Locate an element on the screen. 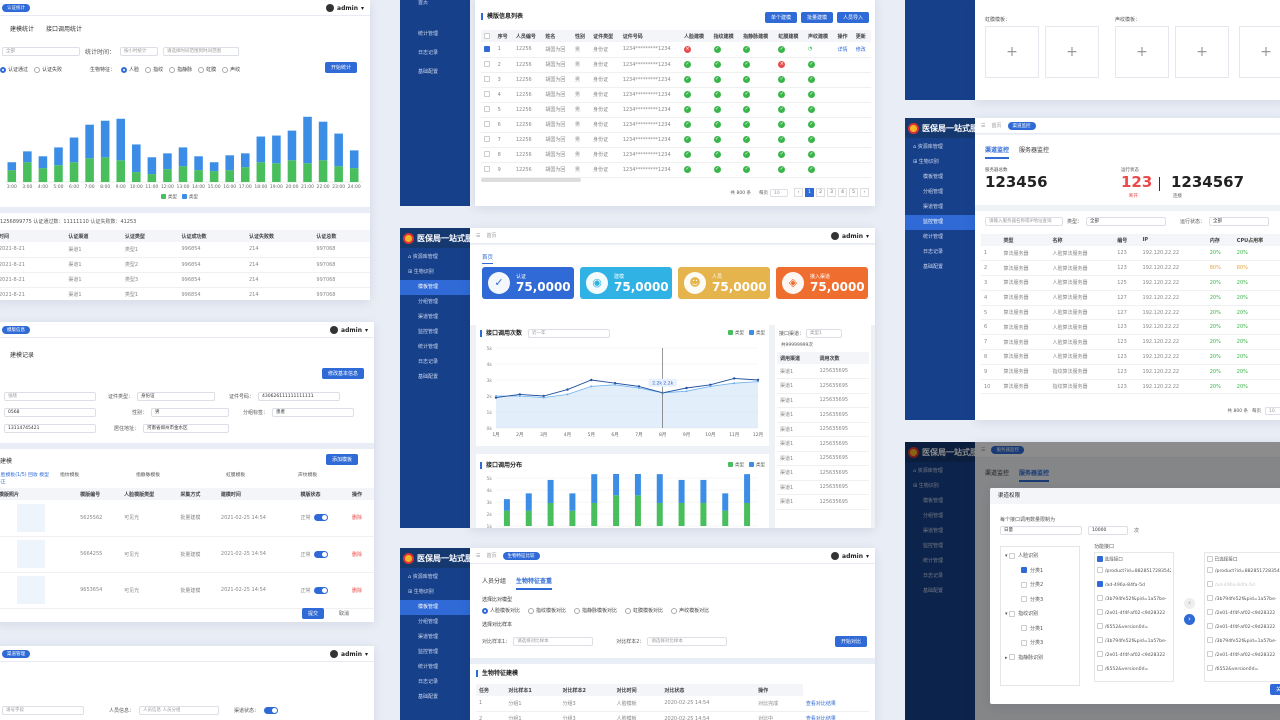 Image resolution: width=1280 pixels, height=720 pixels. limit-period-select: 日量 is located at coordinates (1041, 530).